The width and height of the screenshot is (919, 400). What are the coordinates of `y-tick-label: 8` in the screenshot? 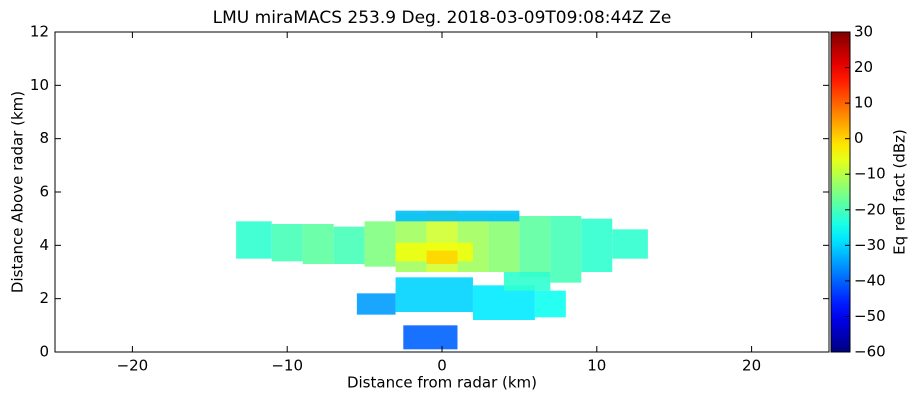 It's located at (44, 138).